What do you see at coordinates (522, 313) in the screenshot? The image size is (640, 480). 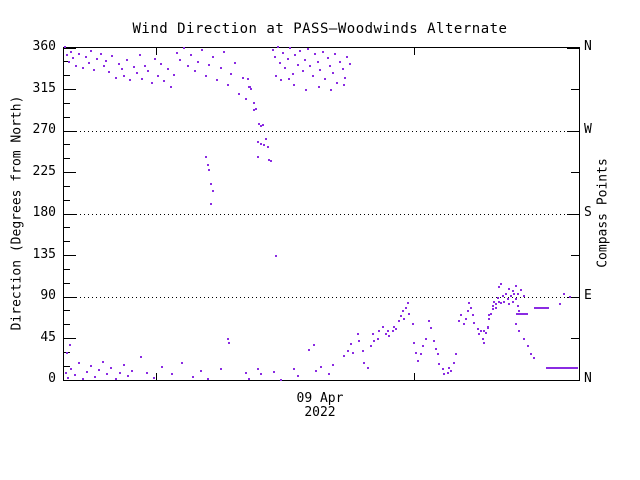 I see `data-segment` at bounding box center [522, 313].